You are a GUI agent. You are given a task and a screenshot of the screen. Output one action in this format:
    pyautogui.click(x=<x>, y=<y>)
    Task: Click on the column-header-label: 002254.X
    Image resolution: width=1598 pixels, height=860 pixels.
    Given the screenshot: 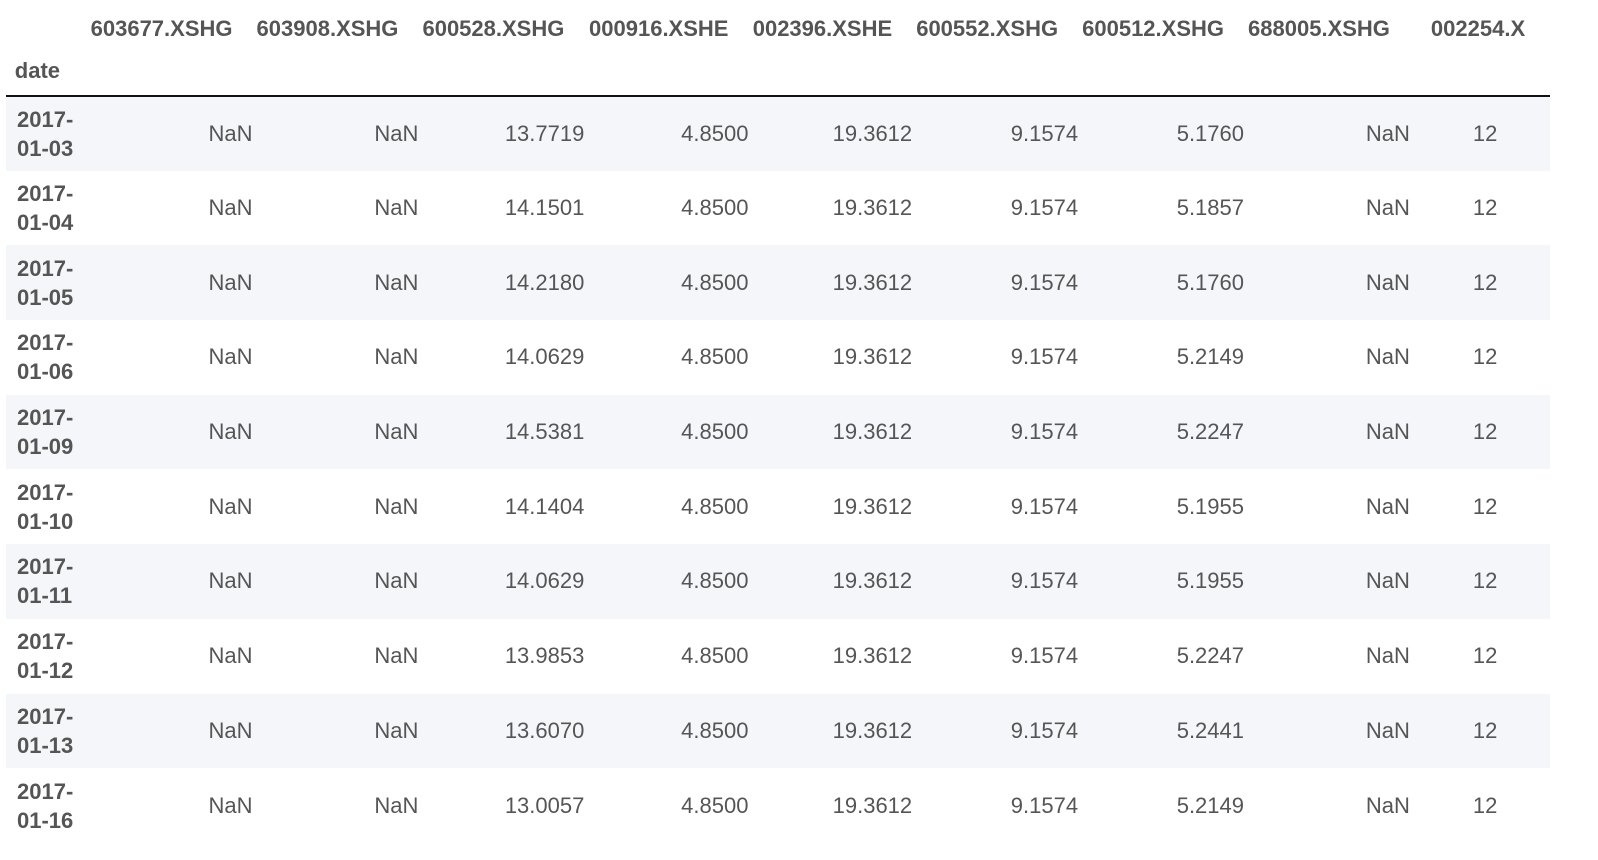 What is the action you would take?
    pyautogui.click(x=1478, y=28)
    